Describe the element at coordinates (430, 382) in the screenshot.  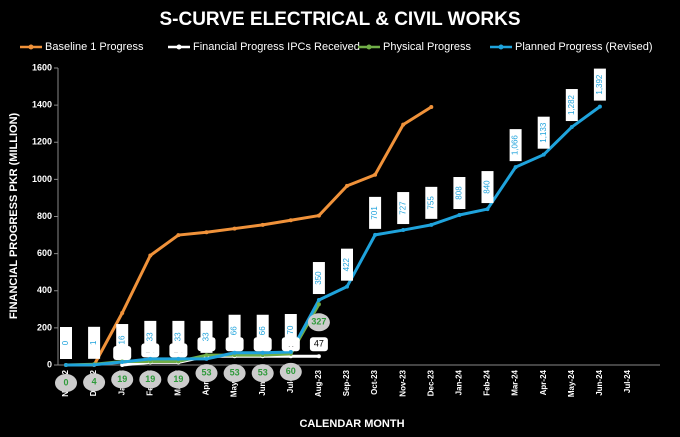
I see `x-tick-label: Dec-23` at that location.